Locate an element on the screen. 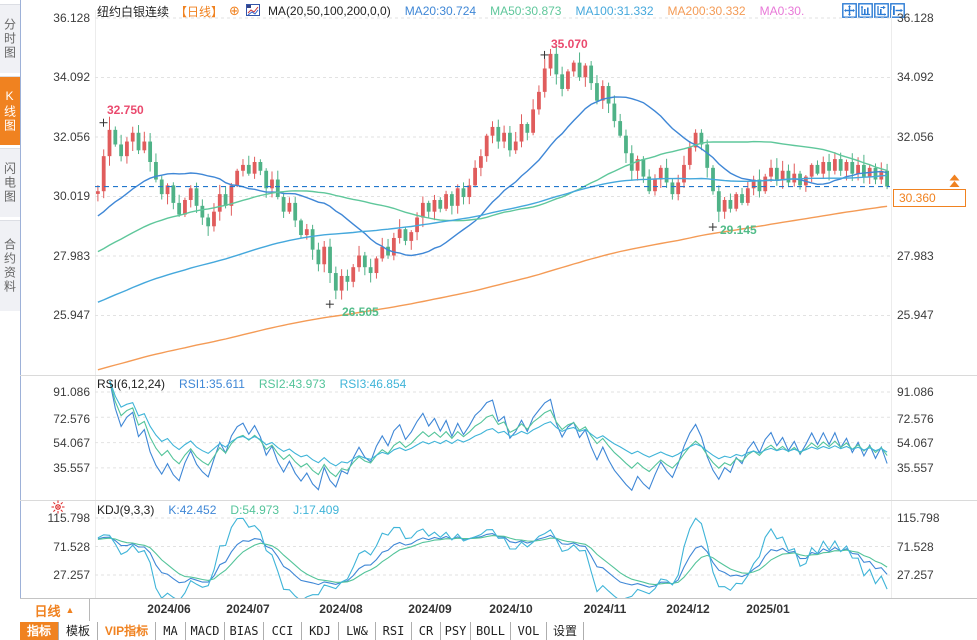 This screenshot has width=977, height=640. indicator-settings-sun-icon is located at coordinates (58, 509).